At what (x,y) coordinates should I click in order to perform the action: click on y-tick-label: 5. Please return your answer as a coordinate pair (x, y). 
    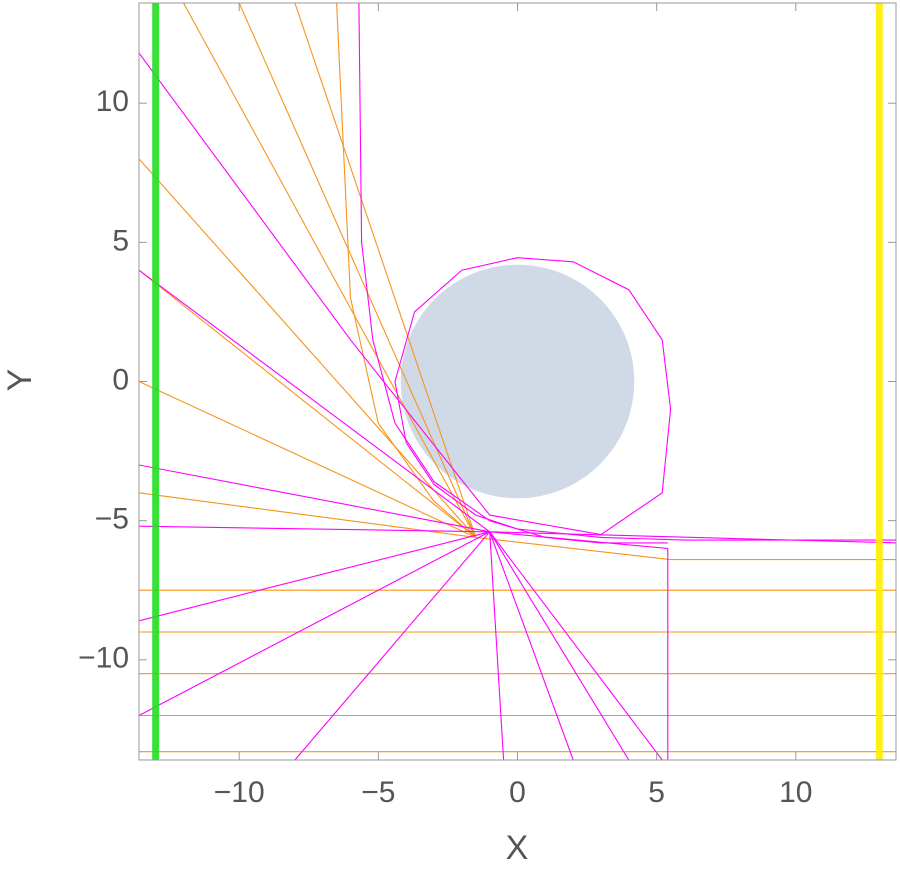
    Looking at the image, I should click on (120, 240).